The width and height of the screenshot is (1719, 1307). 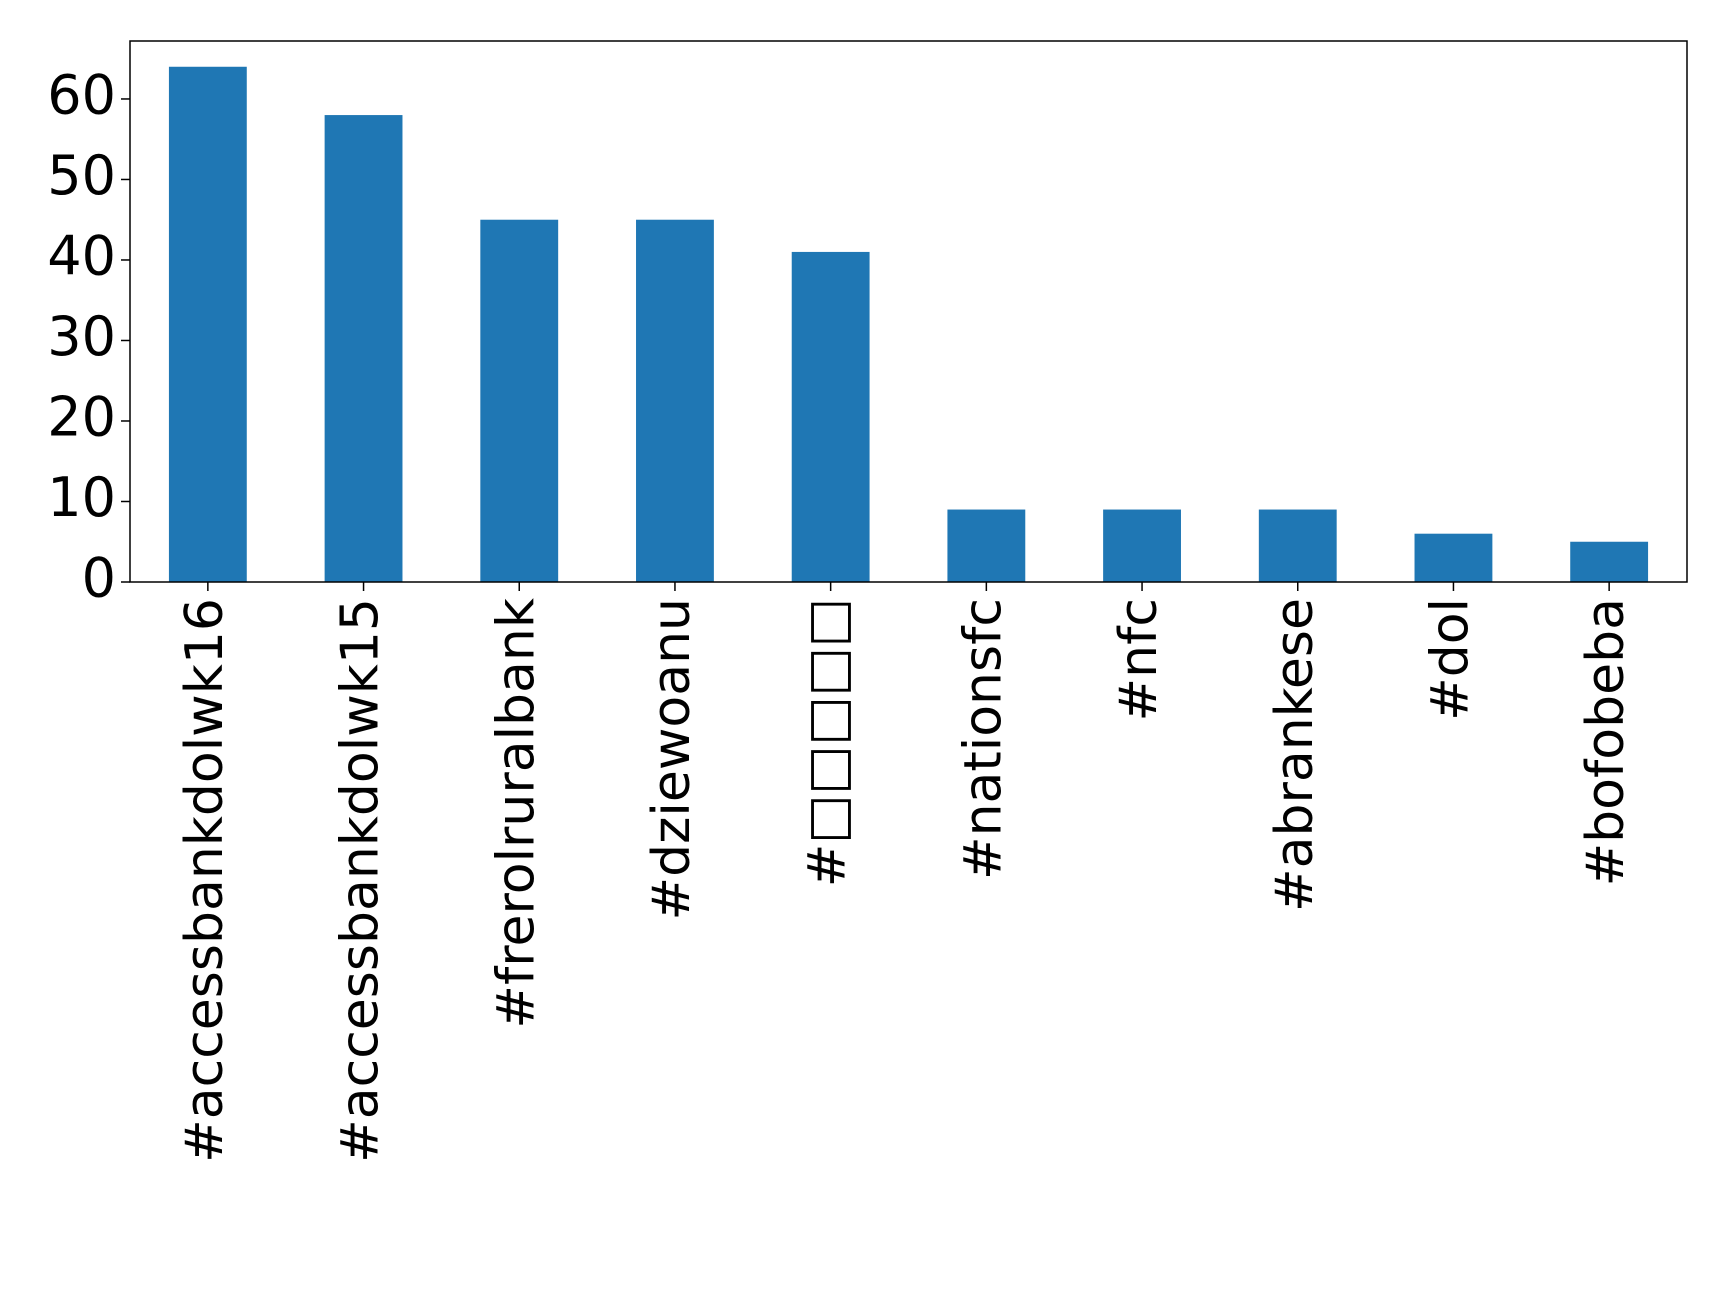 I want to click on y-tick-label: 0, so click(x=99, y=578).